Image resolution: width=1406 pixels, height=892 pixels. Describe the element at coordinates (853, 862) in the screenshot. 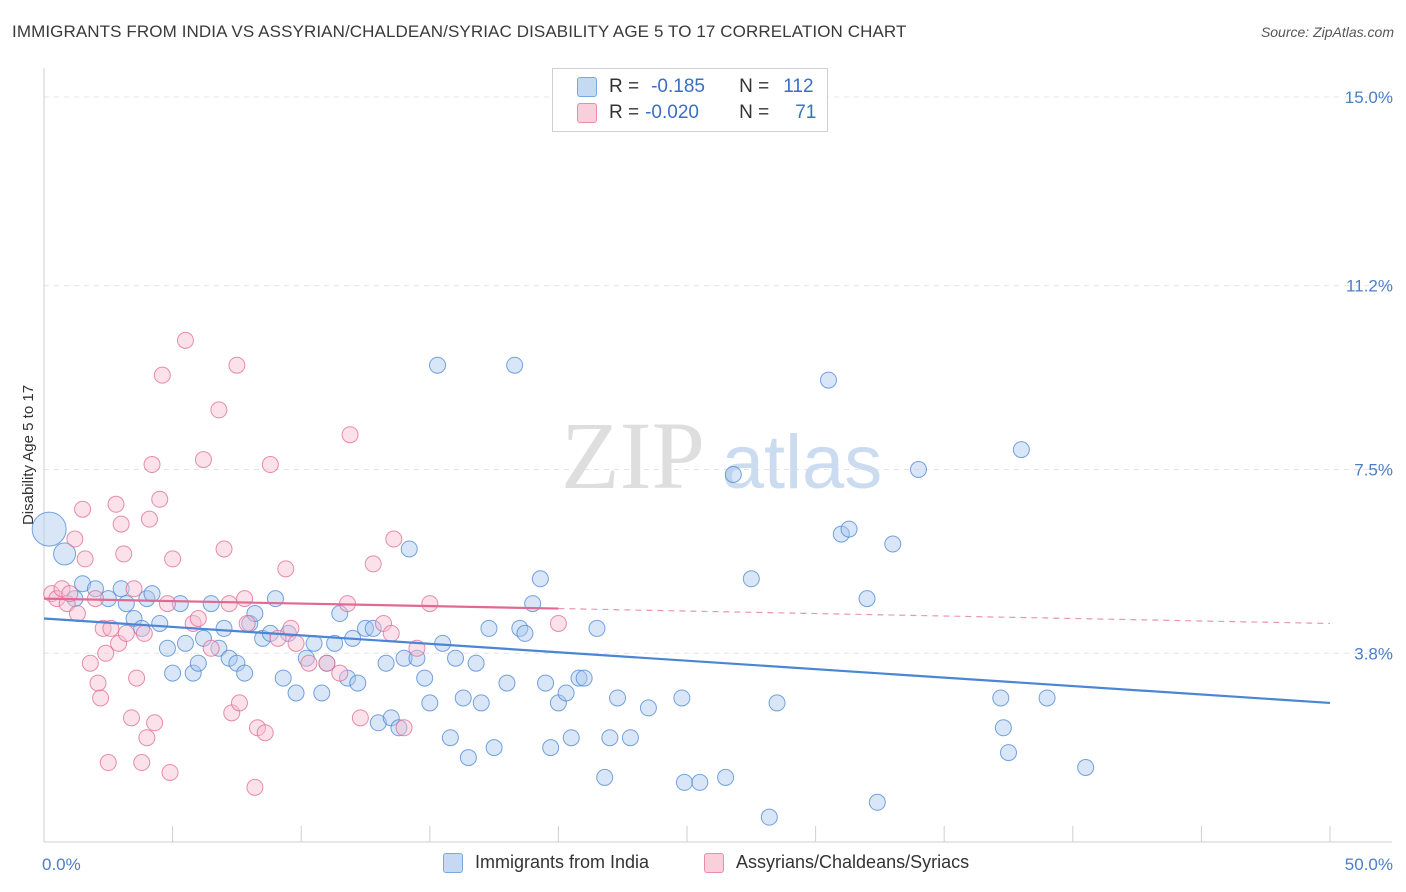

I see `series-legend-label-assyrian: Assyrians/Chaldeans/Syriacs` at that location.